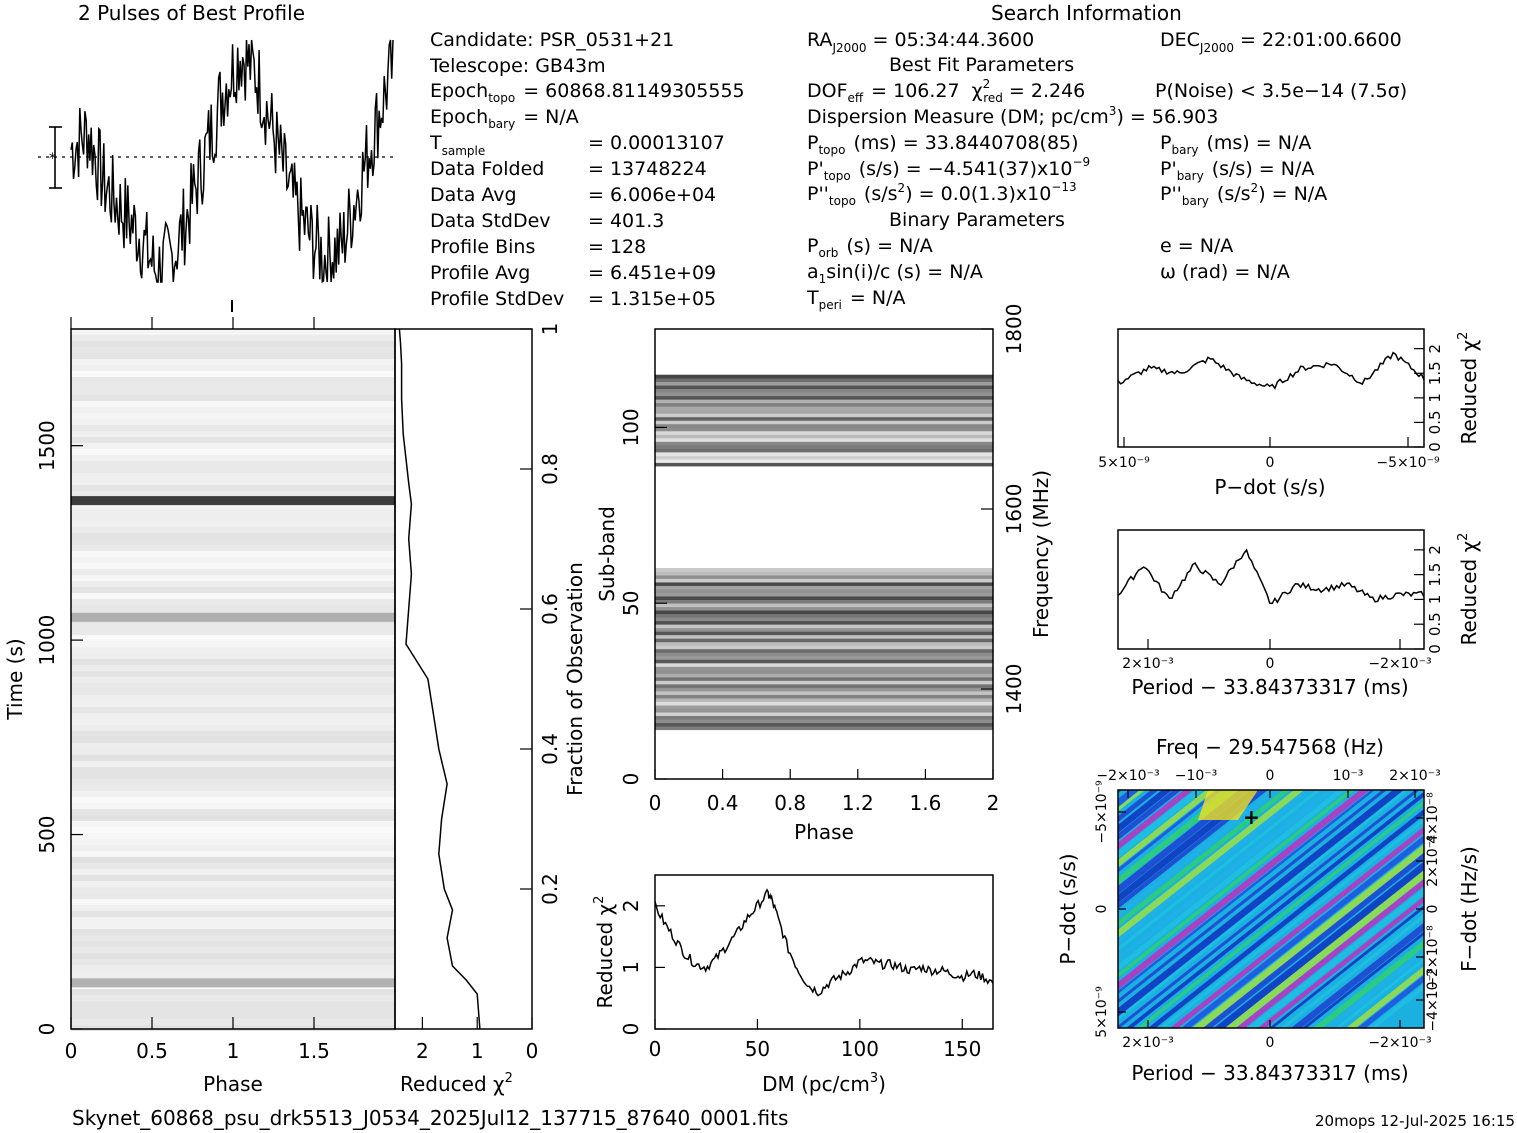 The width and height of the screenshot is (1517, 1133). Describe the element at coordinates (655, 803) in the screenshot. I see `subband-xtick-label: 0` at that location.